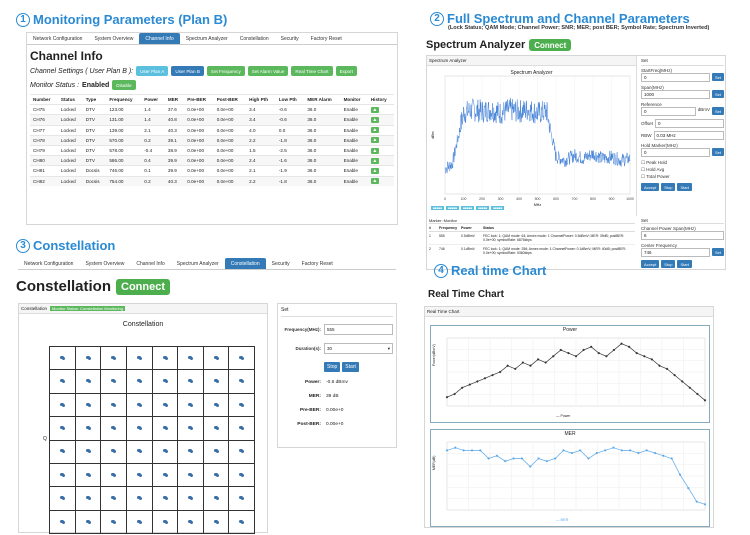  I want to click on column-header: High Pth, so click(261, 99).